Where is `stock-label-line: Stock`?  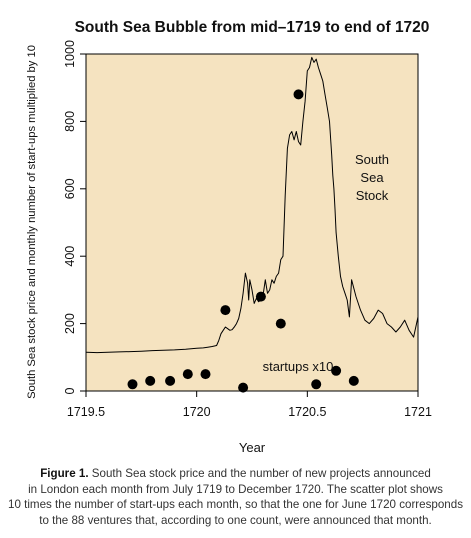
stock-label-line: Stock is located at coordinates (372, 195).